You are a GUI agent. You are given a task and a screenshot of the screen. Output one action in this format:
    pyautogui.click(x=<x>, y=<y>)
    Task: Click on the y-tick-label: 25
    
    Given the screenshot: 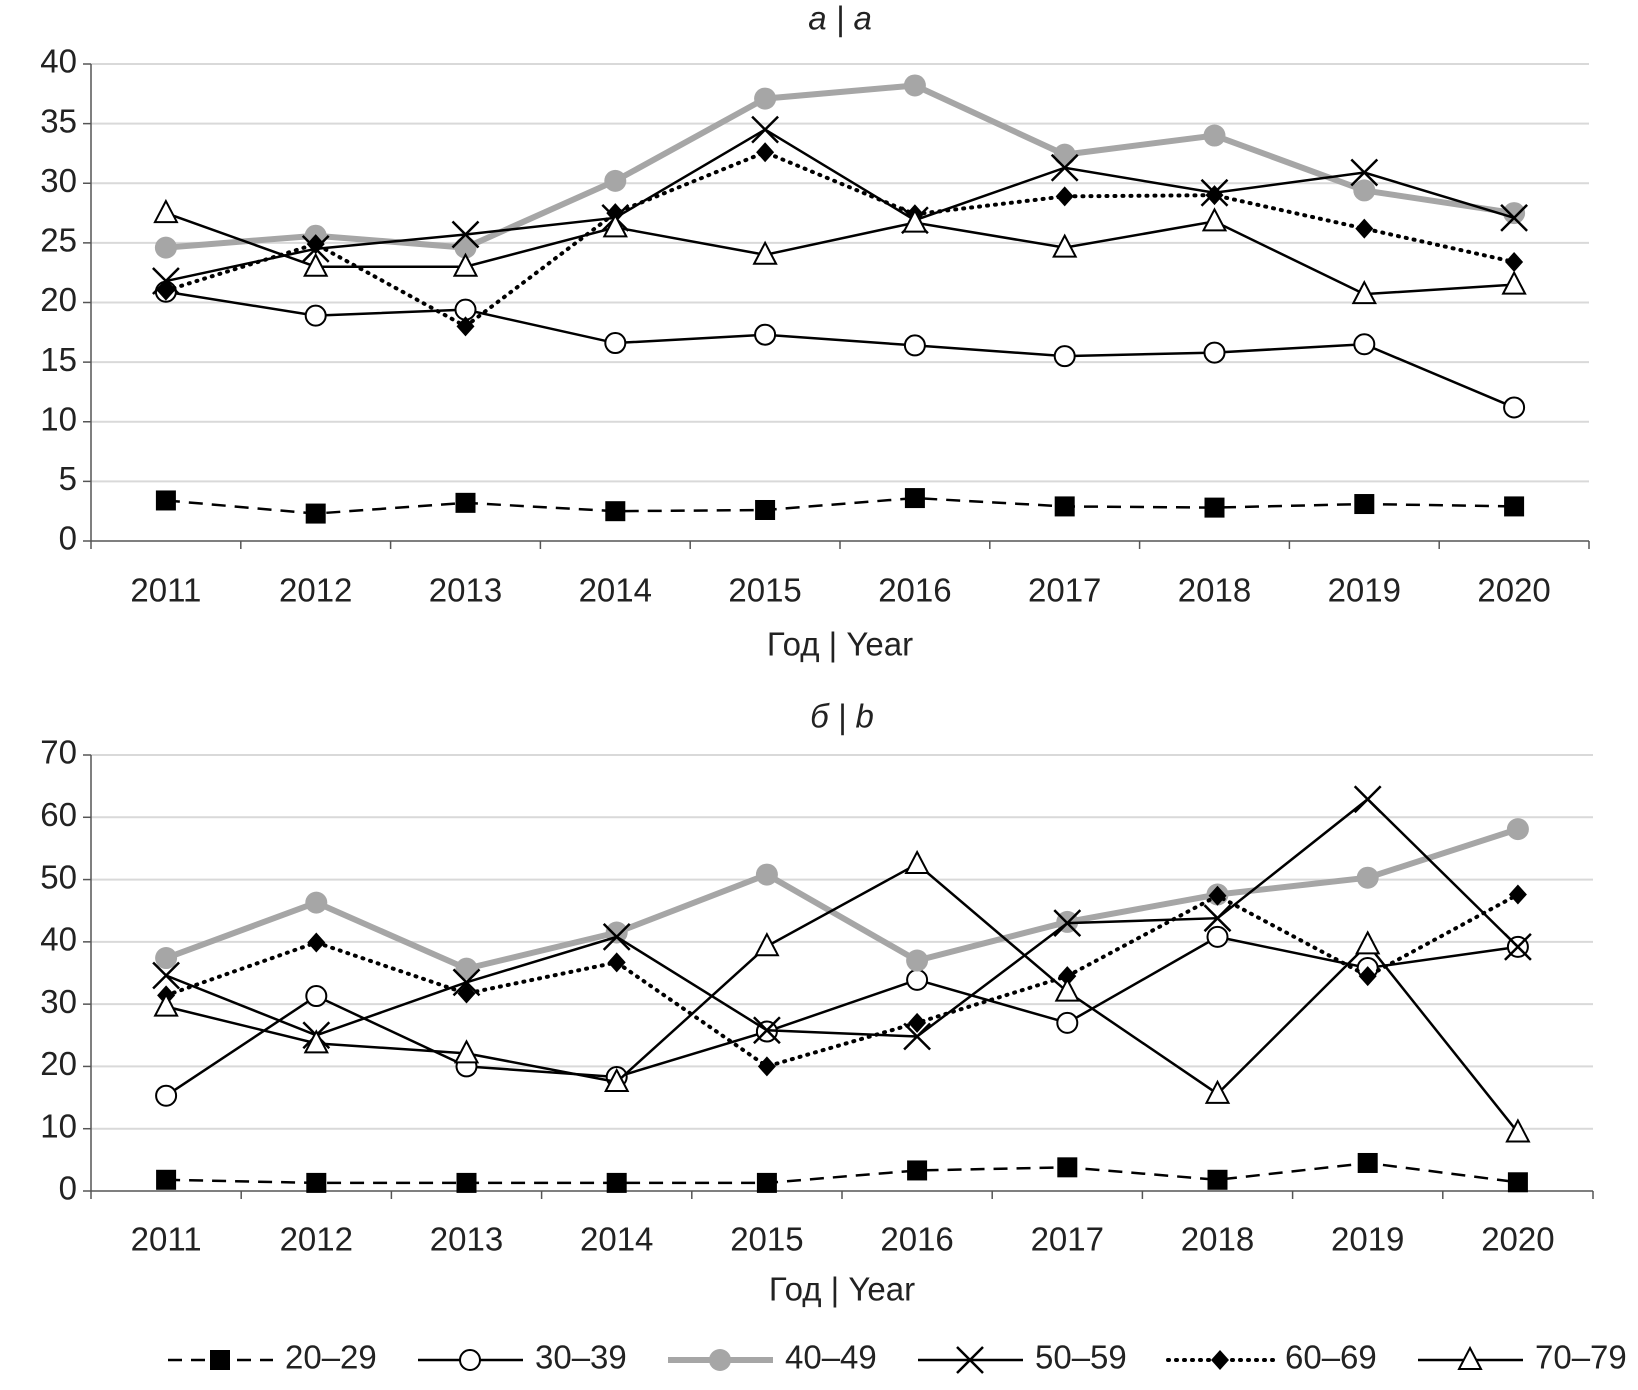 What is the action you would take?
    pyautogui.click(x=58, y=240)
    